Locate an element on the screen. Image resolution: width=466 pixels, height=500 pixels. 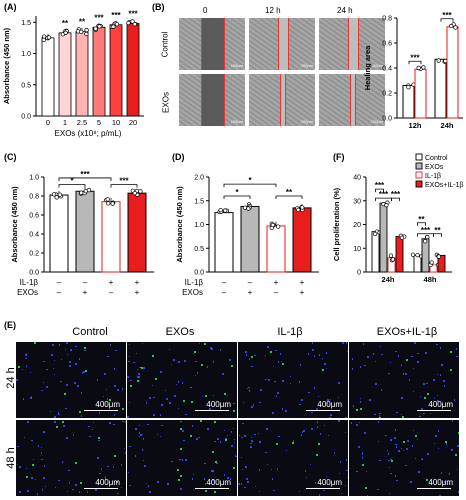
c-sign: + is located at coordinates (137, 282).